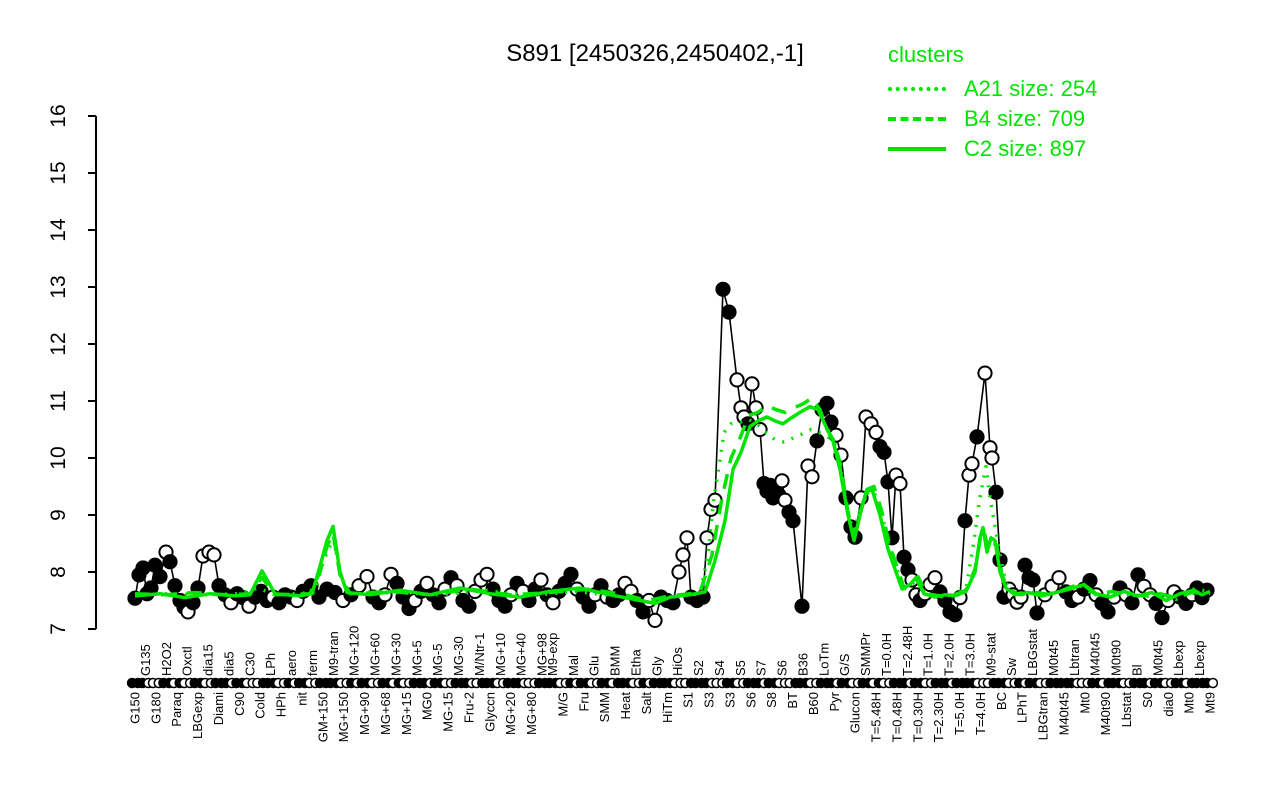  I want to click on x-condition-label: C30, so click(249, 664).